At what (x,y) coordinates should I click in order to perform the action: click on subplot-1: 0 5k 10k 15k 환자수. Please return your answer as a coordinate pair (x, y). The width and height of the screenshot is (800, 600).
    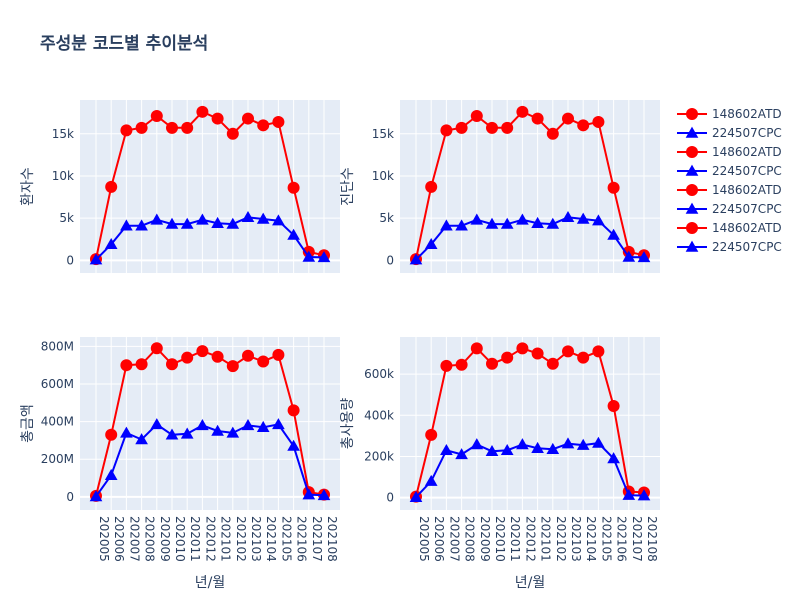
    Looking at the image, I should click on (180, 186).